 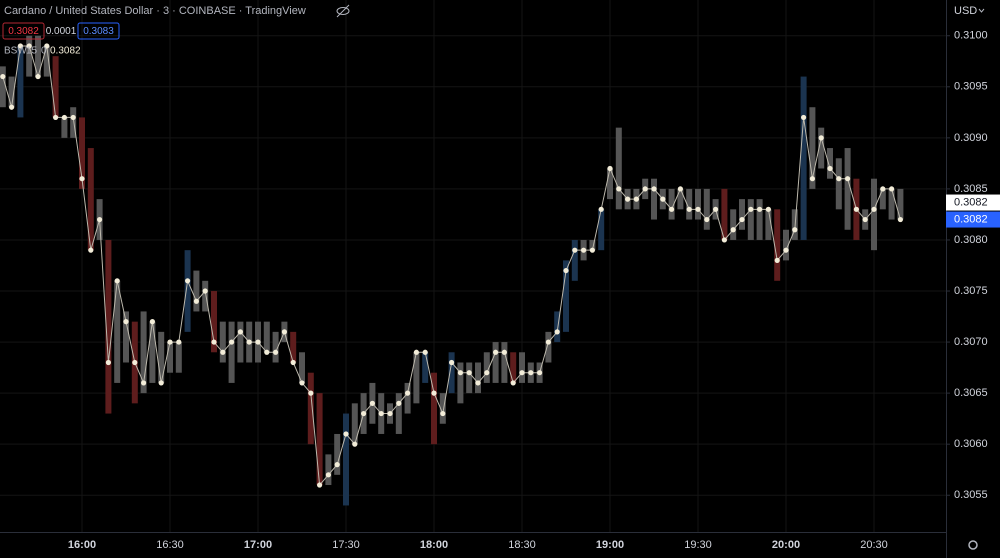 I want to click on y-tick-label: 0.3060, so click(x=971, y=444).